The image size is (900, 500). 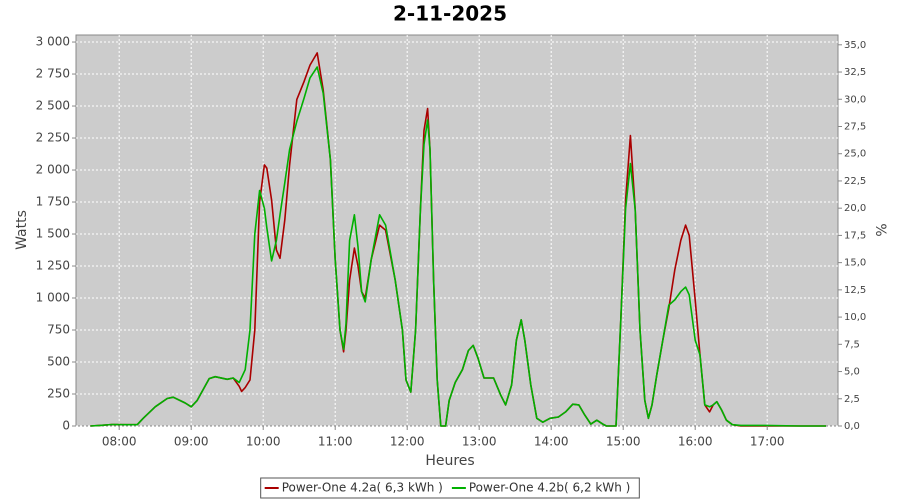 I want to click on y2-tick-label: 5,0, so click(x=852, y=372).